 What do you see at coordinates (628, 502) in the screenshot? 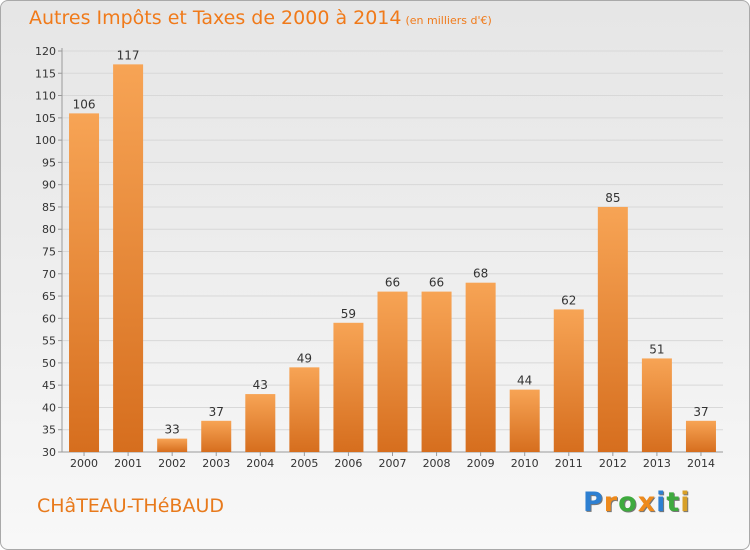
I see `logo-letter: o` at bounding box center [628, 502].